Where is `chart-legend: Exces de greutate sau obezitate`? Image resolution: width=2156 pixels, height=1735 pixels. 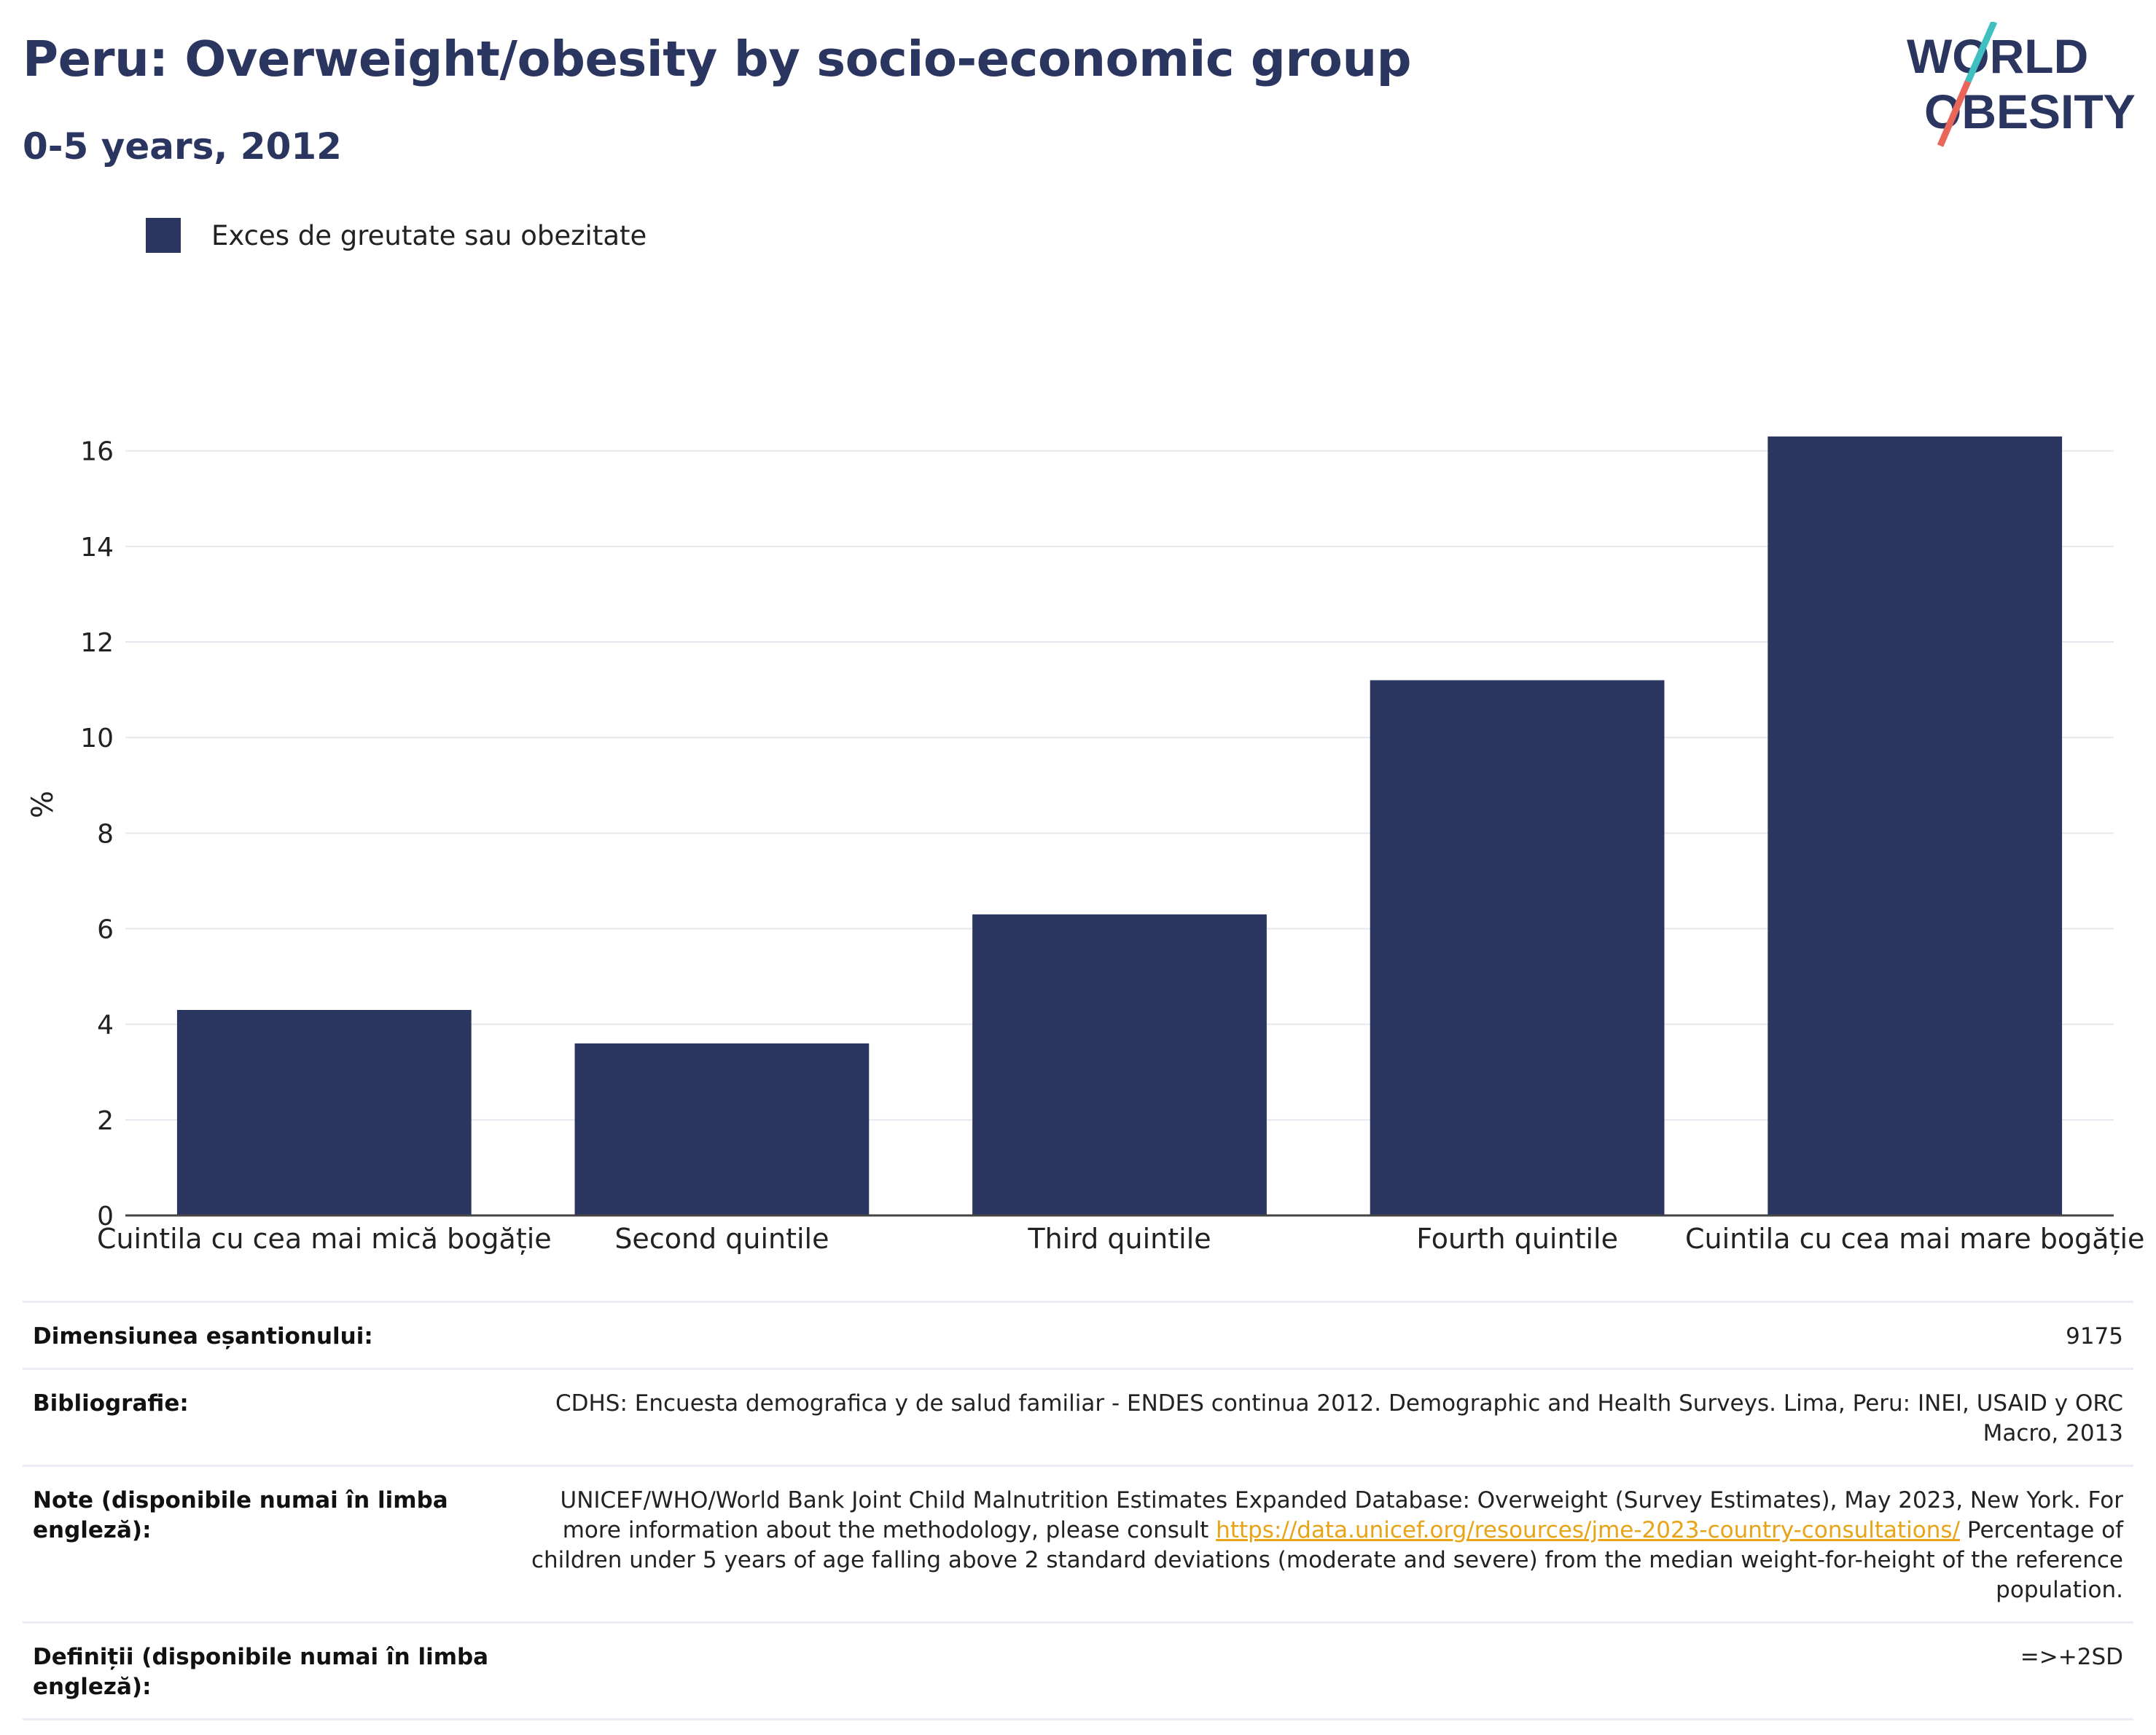 chart-legend: Exces de greutate sau obezitate is located at coordinates (396, 236).